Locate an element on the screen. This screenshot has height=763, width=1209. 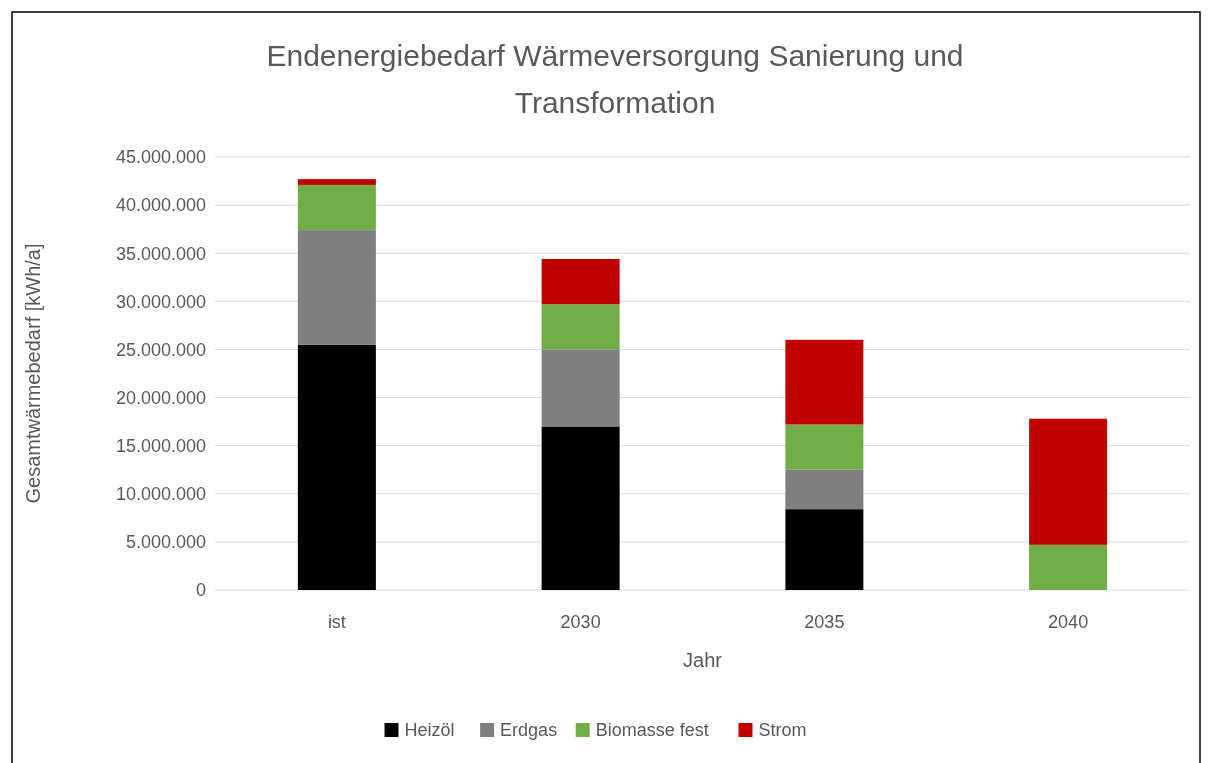
y-tick-label: 40.000.000 is located at coordinates (160, 205).